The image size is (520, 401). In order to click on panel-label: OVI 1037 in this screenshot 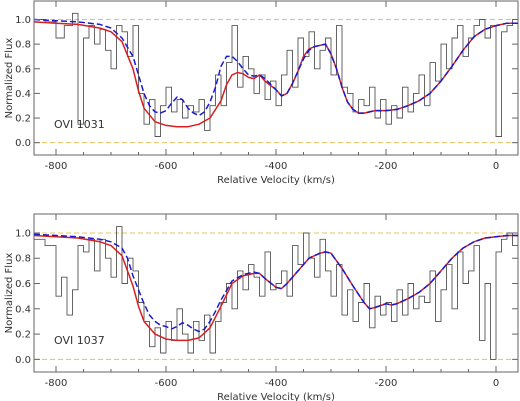, I will do `click(79, 340)`.